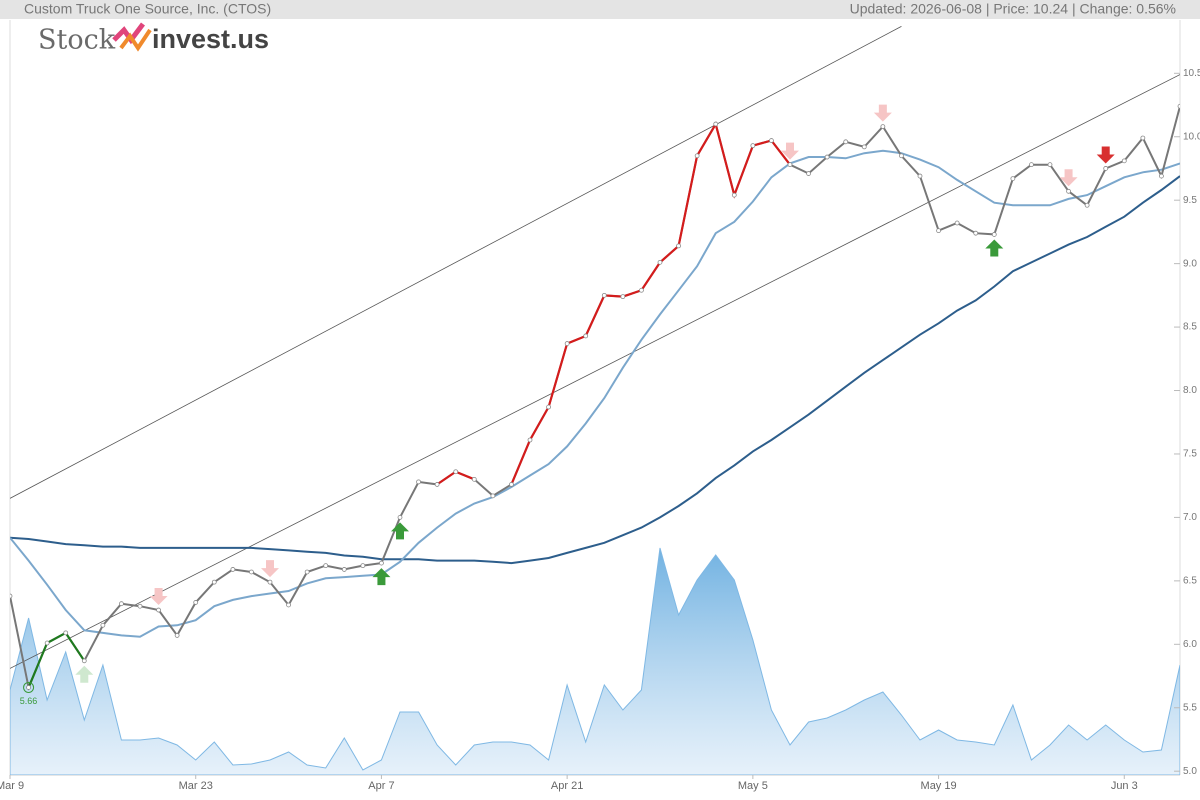  I want to click on header-title: Custom Truck One Source, Inc. (CTOS), so click(147, 9).